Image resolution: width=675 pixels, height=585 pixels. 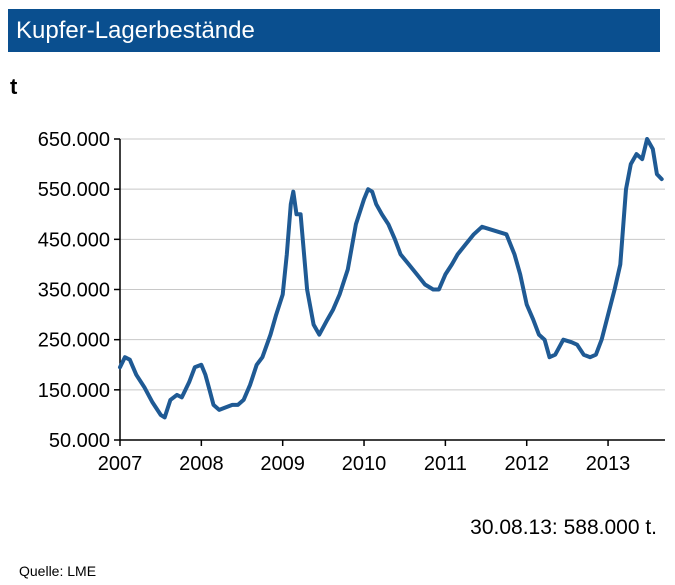 I want to click on x-tick-label: 2009, so click(x=282, y=464).